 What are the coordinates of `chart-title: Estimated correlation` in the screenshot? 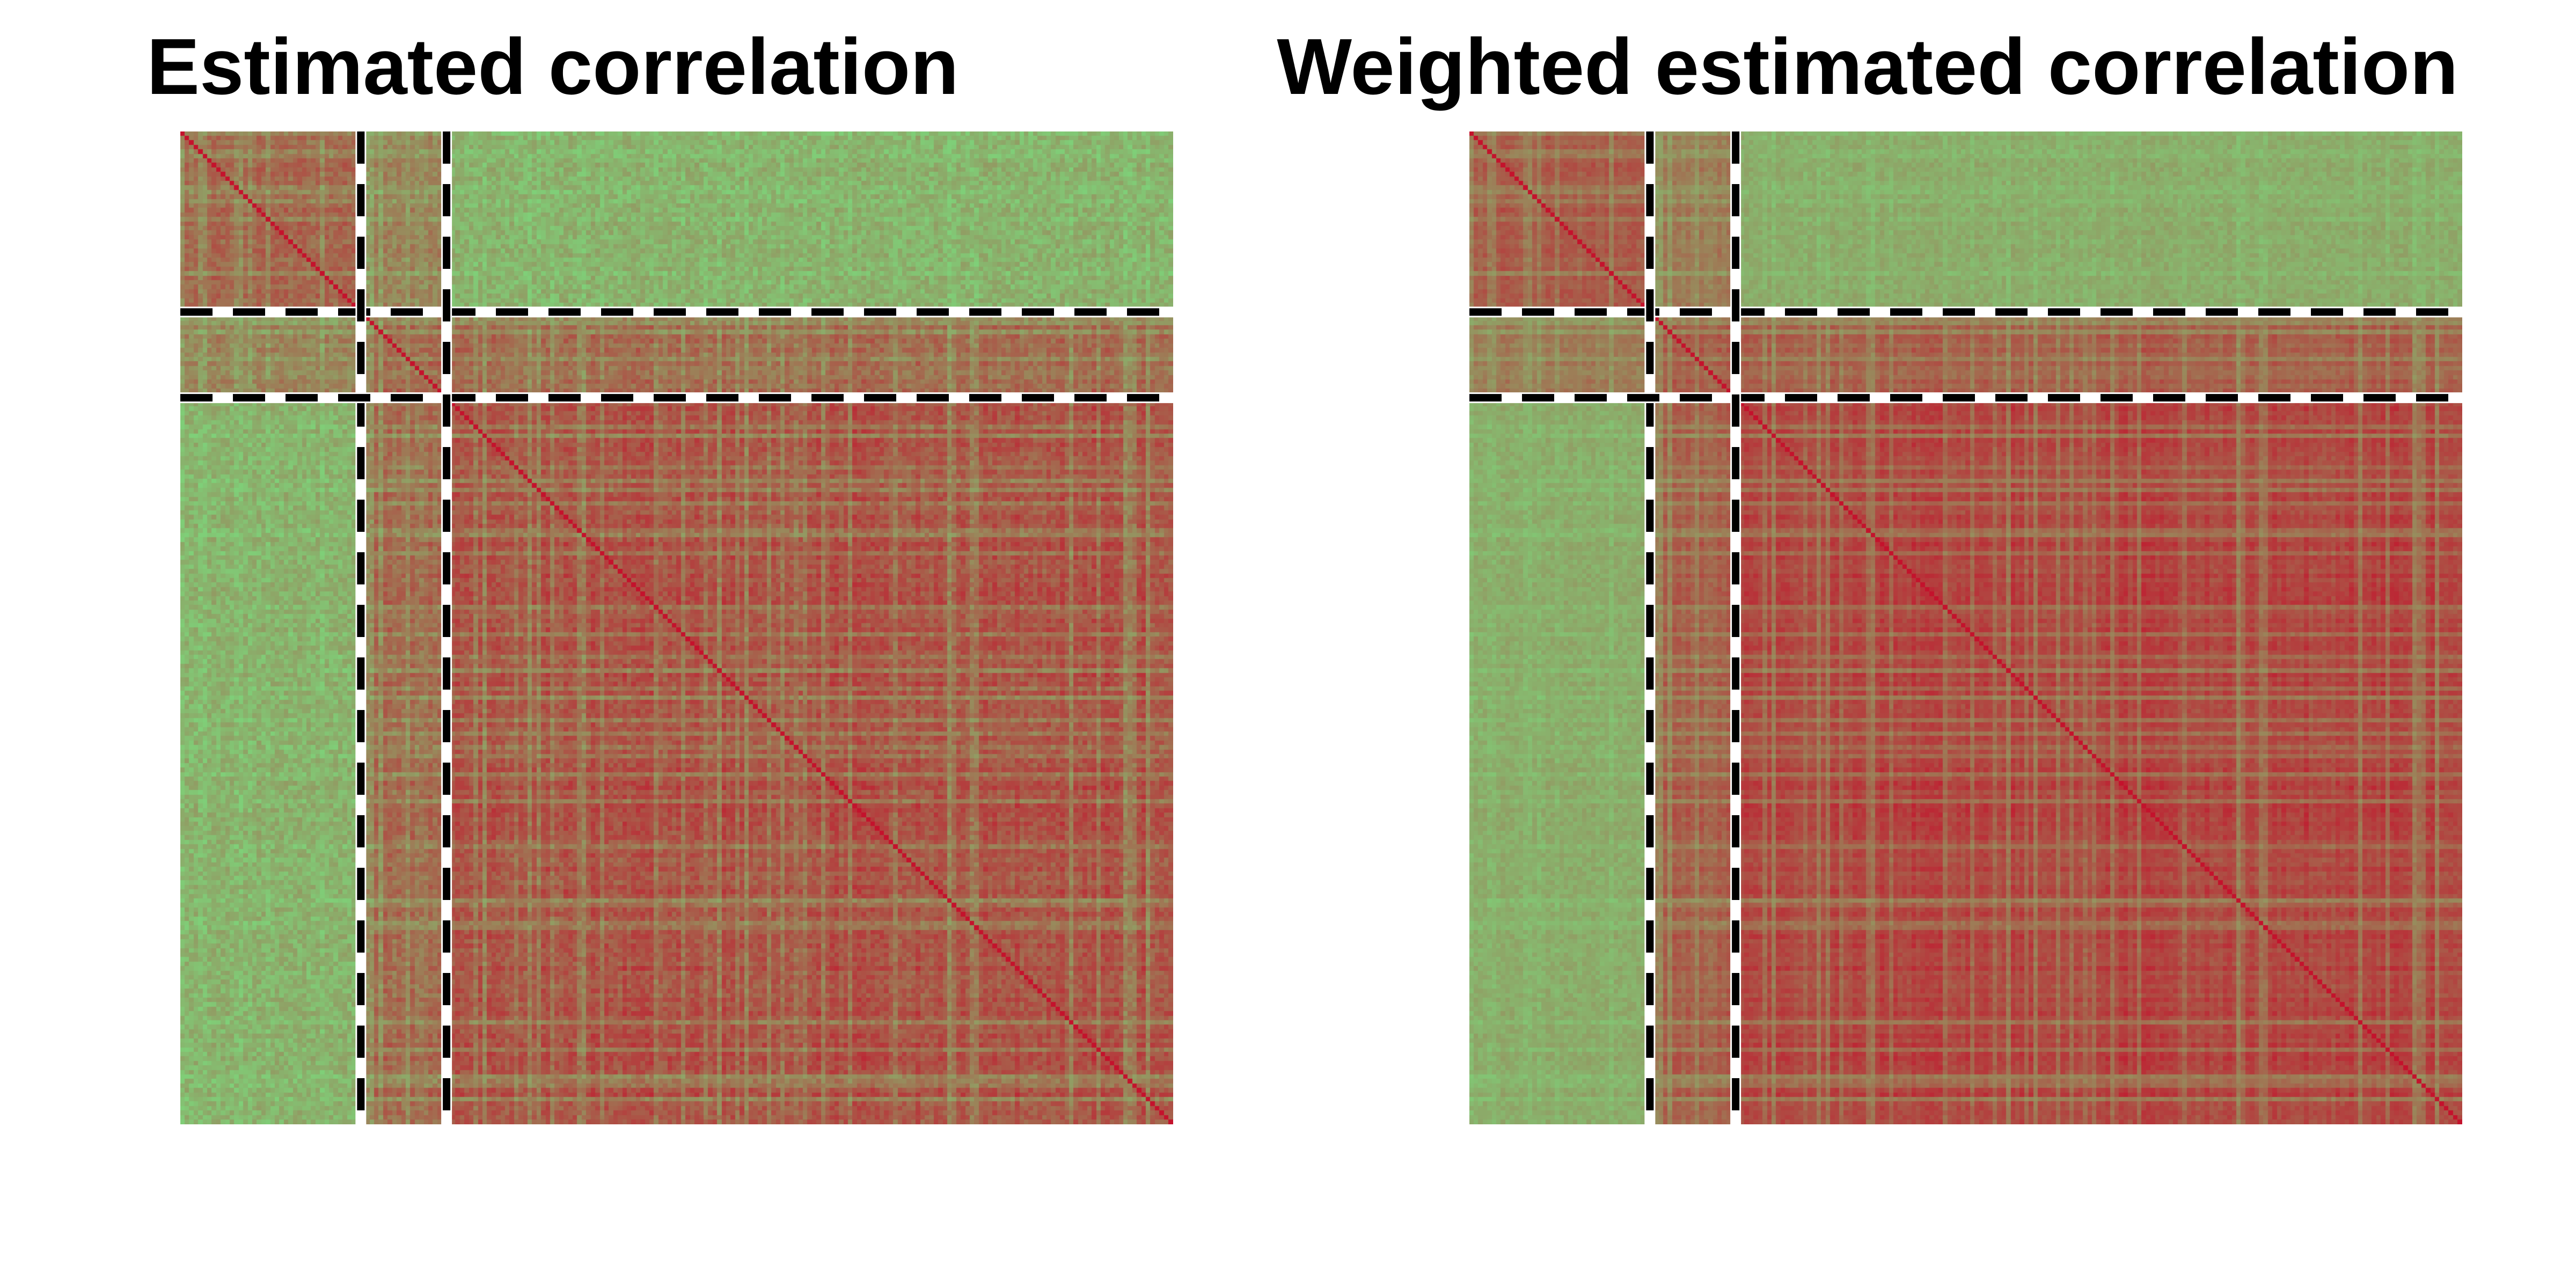 It's located at (553, 67).